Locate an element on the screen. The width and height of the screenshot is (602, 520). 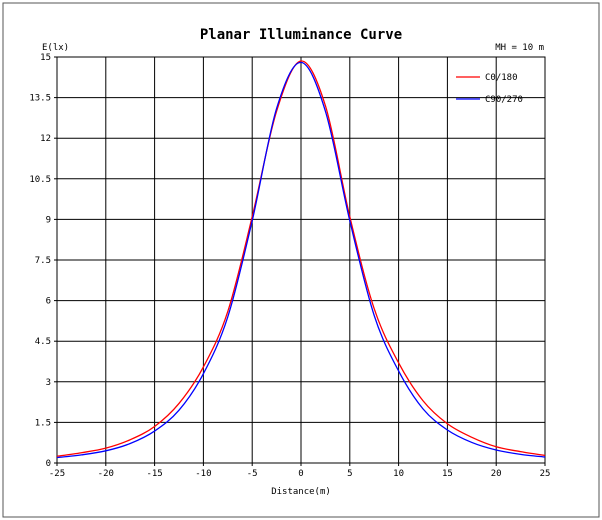
x-tick-label: 20 is located at coordinates (496, 474).